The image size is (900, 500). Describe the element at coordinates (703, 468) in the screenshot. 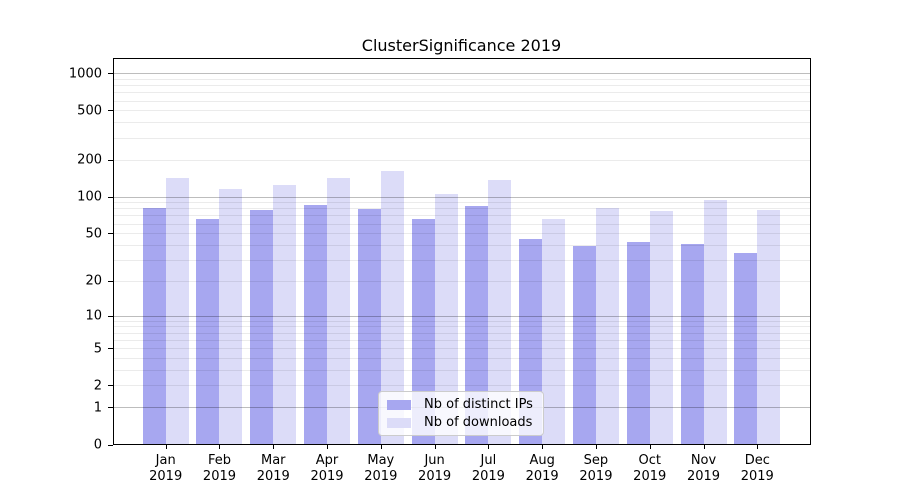

I see `x-tick-label-nov-2019: Nov 2019` at that location.